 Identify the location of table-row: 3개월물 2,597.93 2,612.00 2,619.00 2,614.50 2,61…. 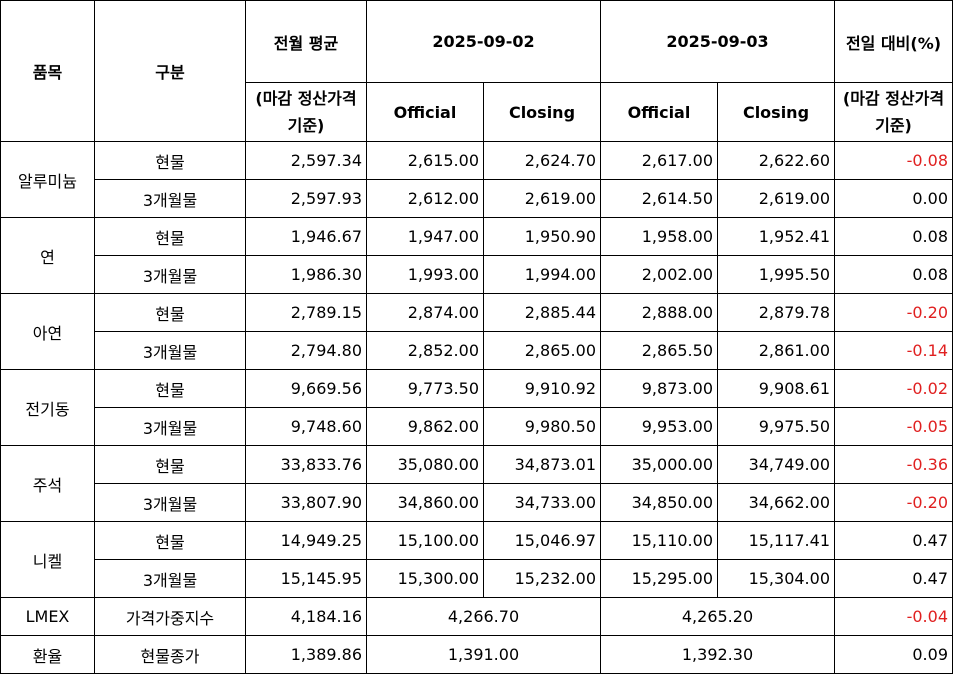
(477, 198).